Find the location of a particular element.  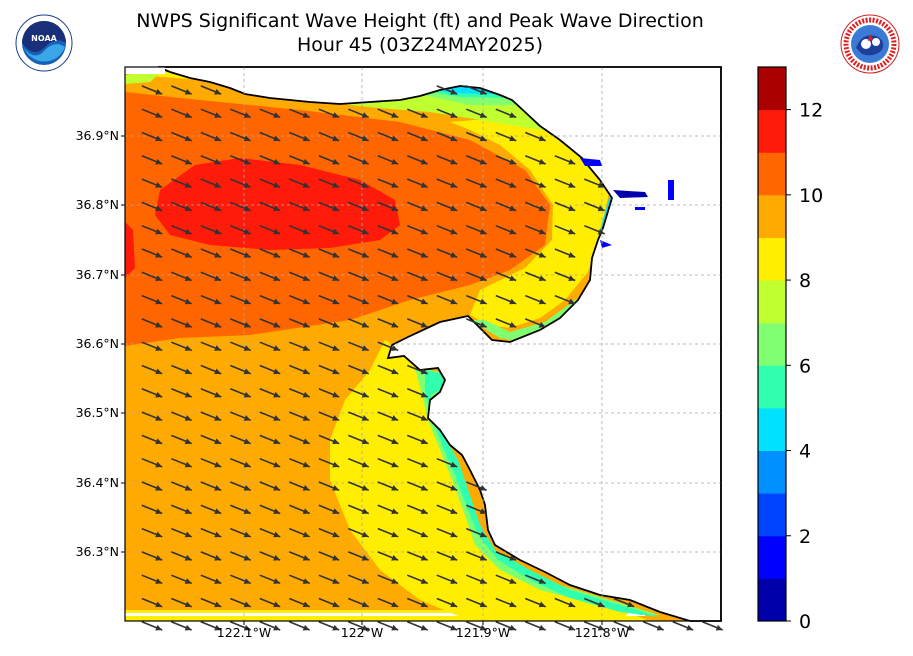

noaa-logo-icon: NOAA is located at coordinates (44, 43).